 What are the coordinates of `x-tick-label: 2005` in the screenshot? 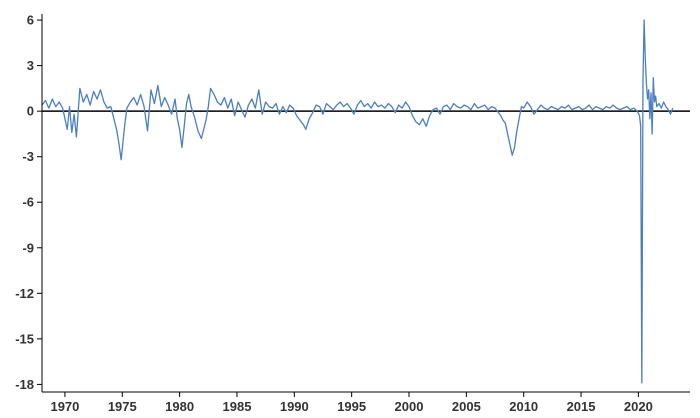 It's located at (466, 406).